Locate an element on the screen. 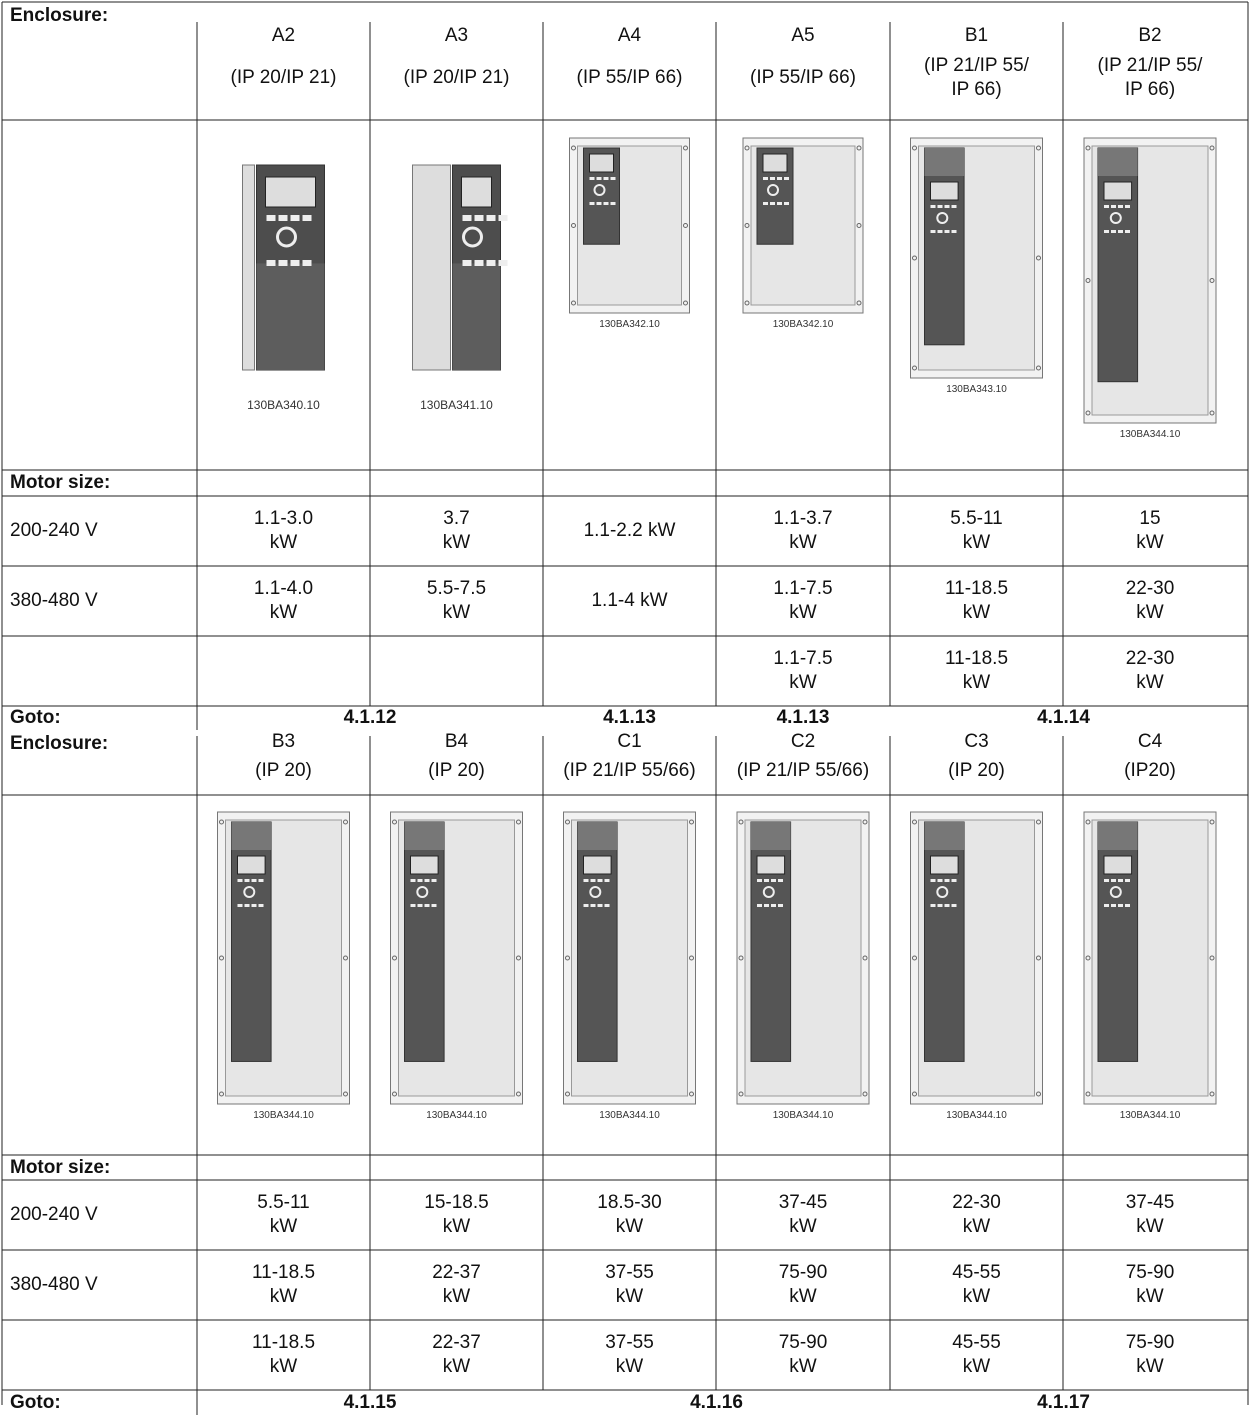 The image size is (1250, 1417). motor-size: 45-55 kW is located at coordinates (976, 1354).